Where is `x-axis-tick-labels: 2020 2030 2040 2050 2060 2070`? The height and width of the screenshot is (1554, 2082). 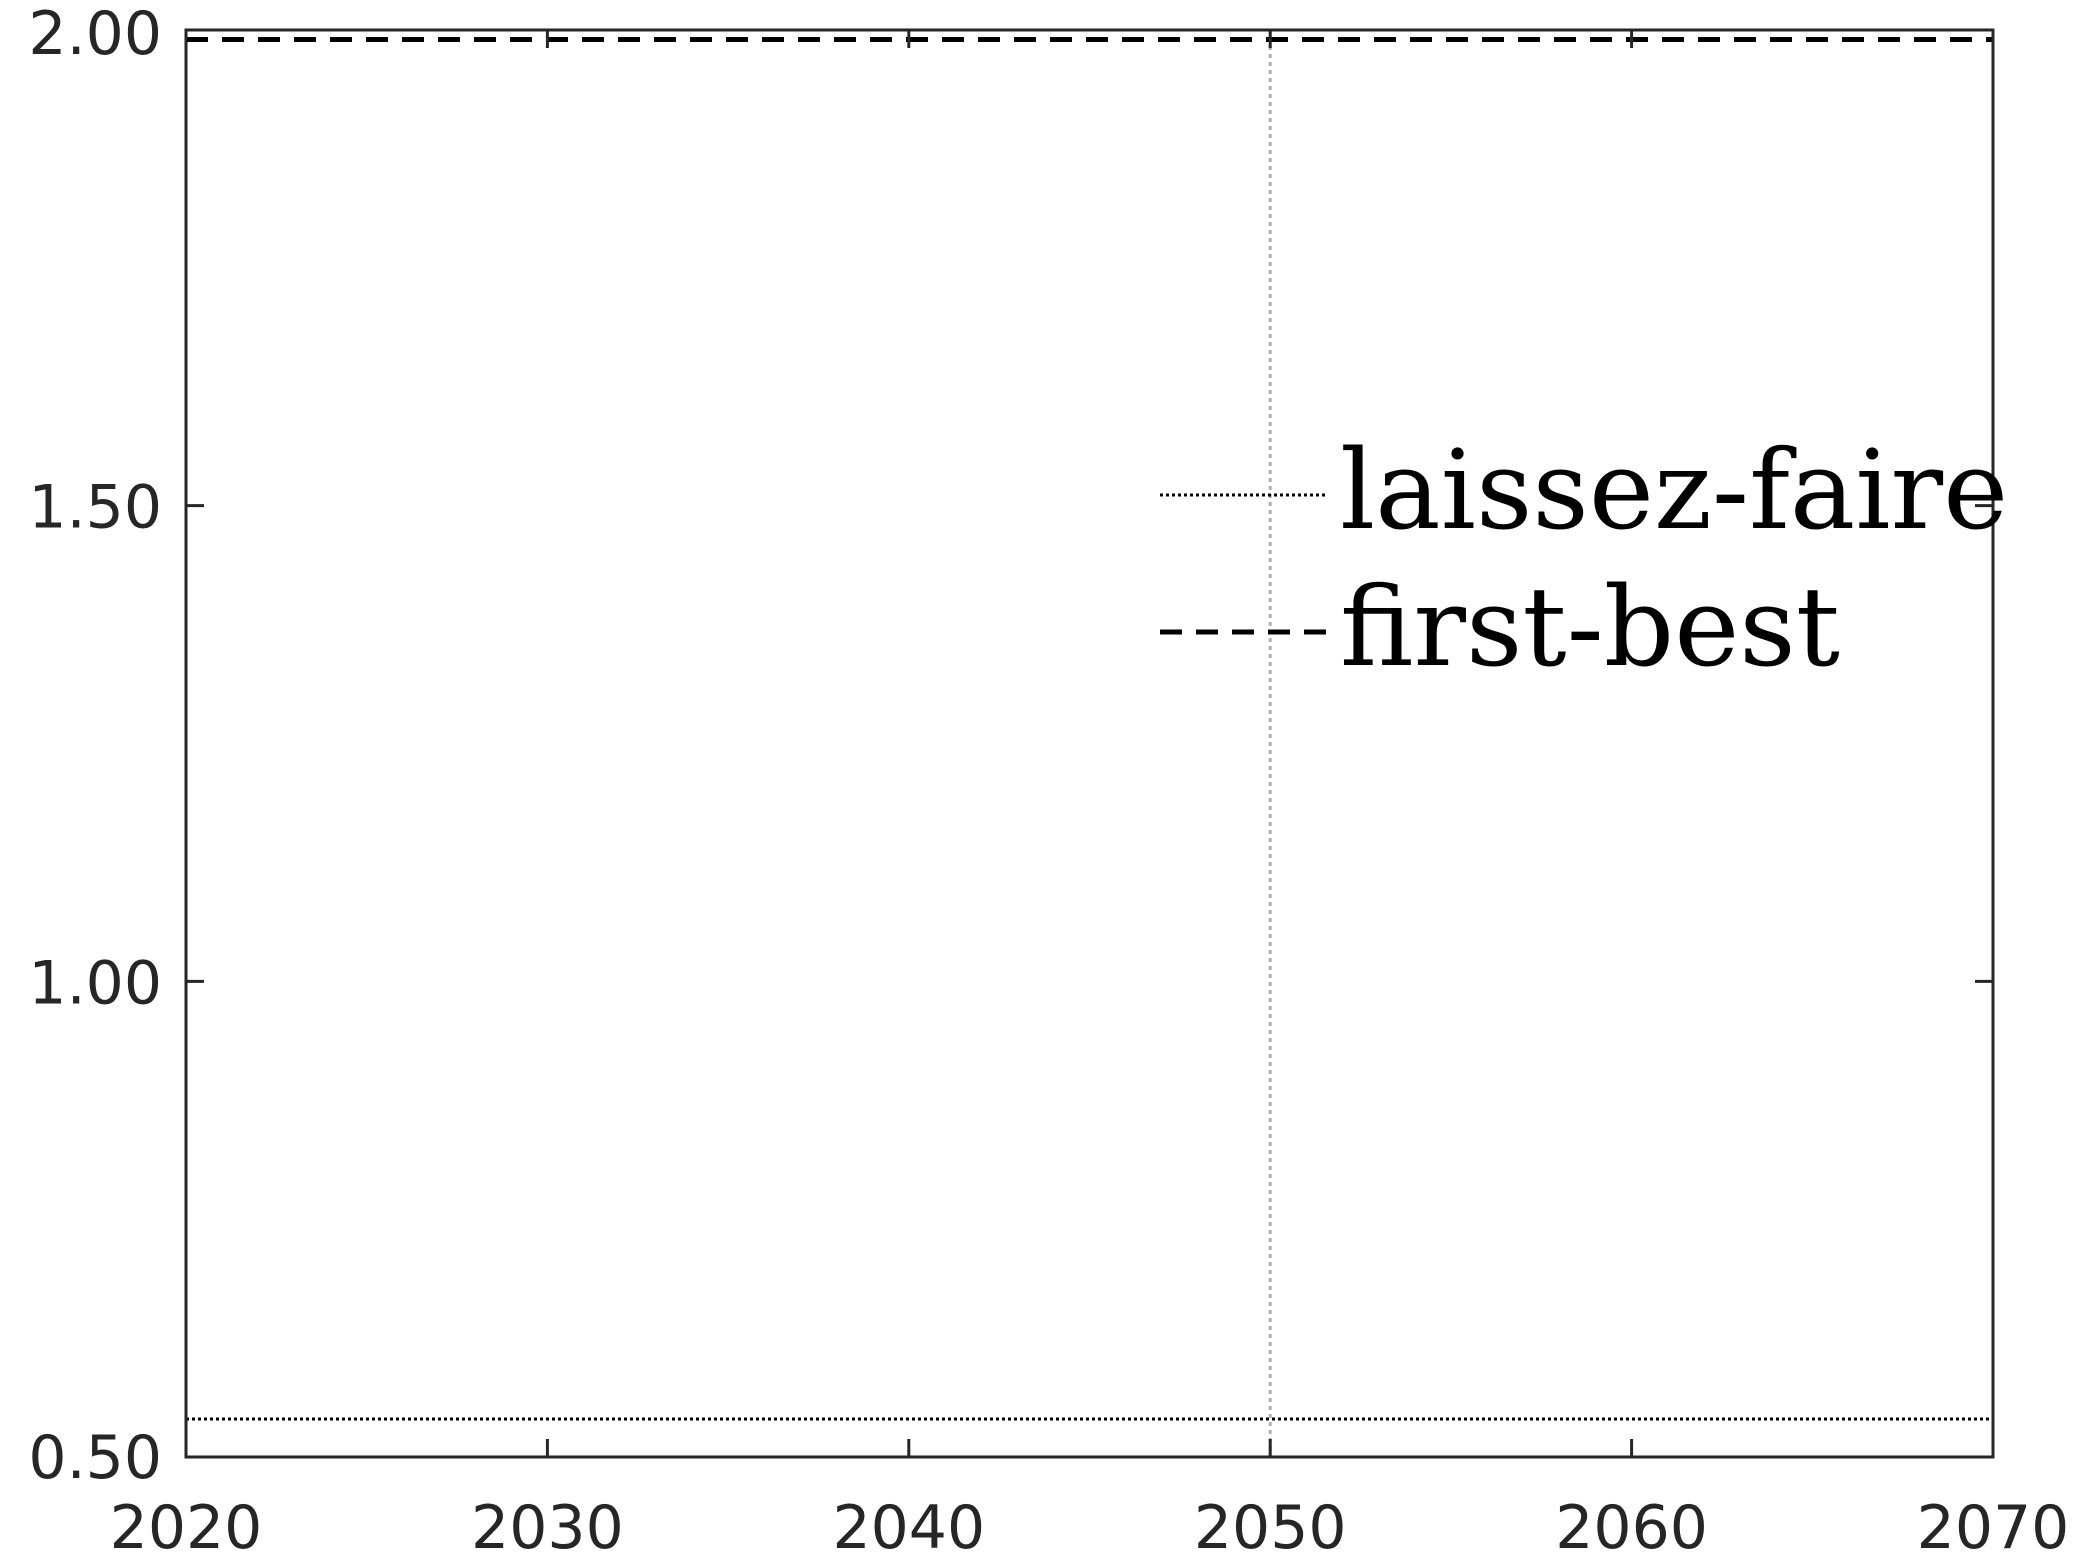 x-axis-tick-labels: 2020 2030 2040 2050 2060 2070 is located at coordinates (1090, 1523).